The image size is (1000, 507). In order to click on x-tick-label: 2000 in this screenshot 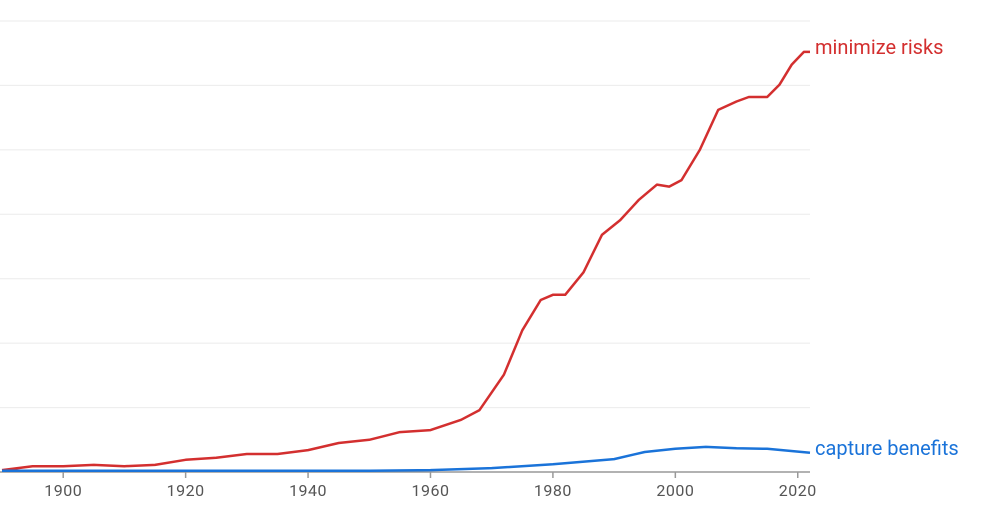, I will do `click(675, 490)`.